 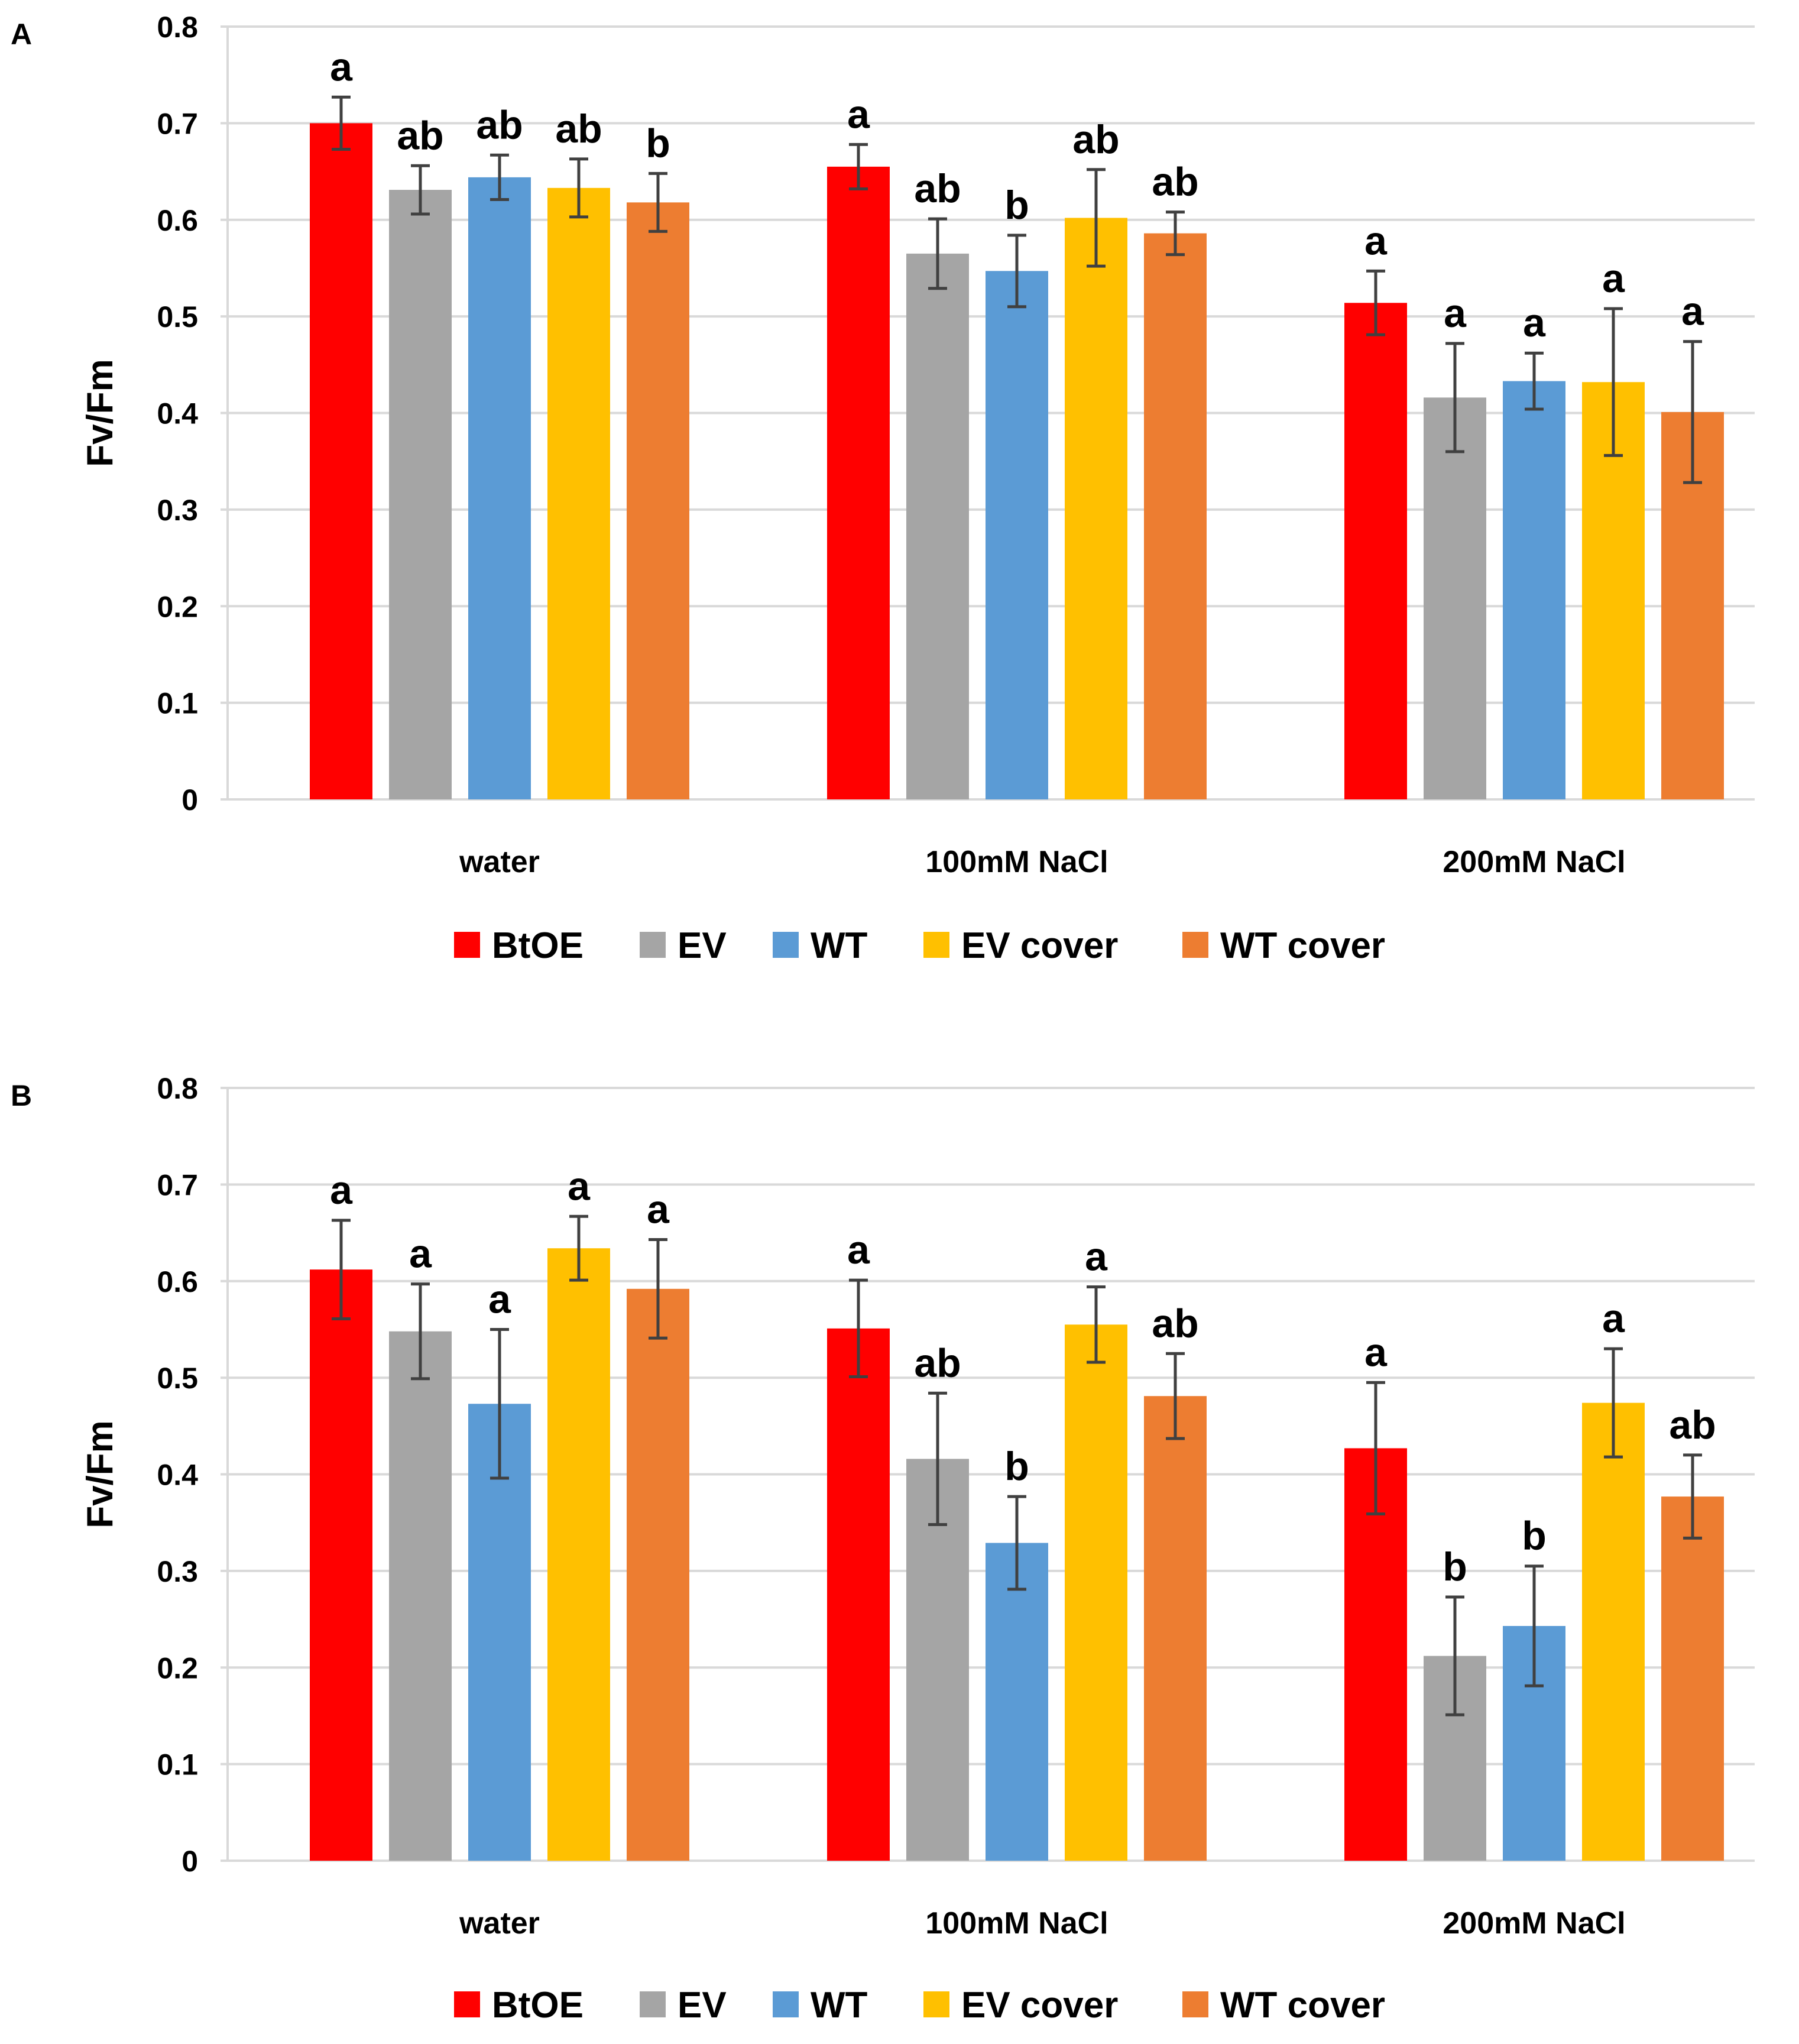 What do you see at coordinates (100, 413) in the screenshot?
I see `y-axis-label: Fv/Fm` at bounding box center [100, 413].